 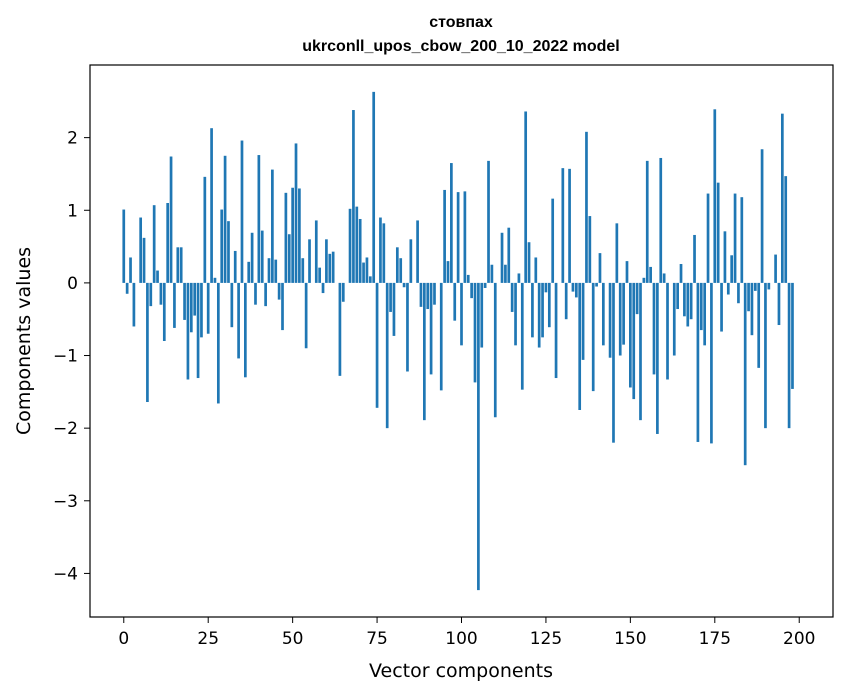 I want to click on x-tick-label: 100, so click(x=461, y=639).